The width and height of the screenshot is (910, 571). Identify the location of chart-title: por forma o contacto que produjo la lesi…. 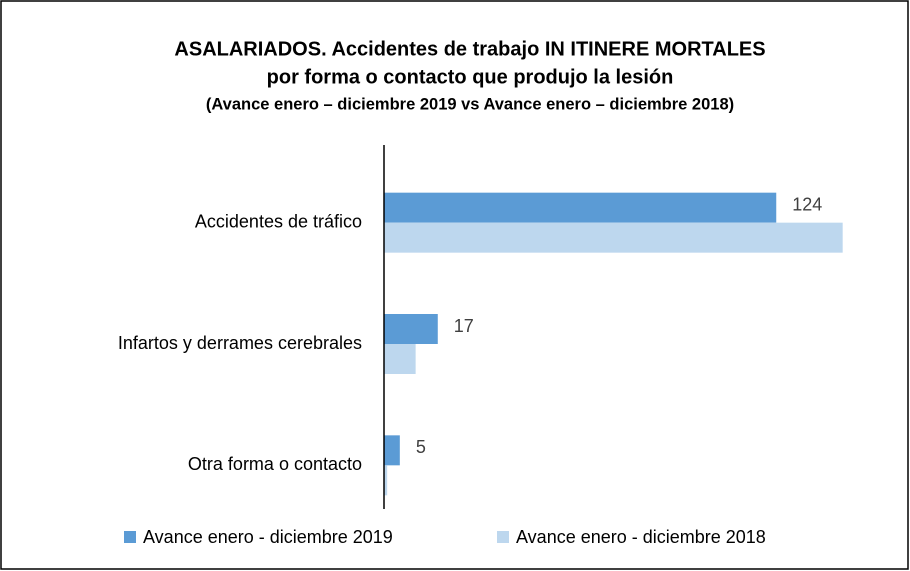
(470, 77).